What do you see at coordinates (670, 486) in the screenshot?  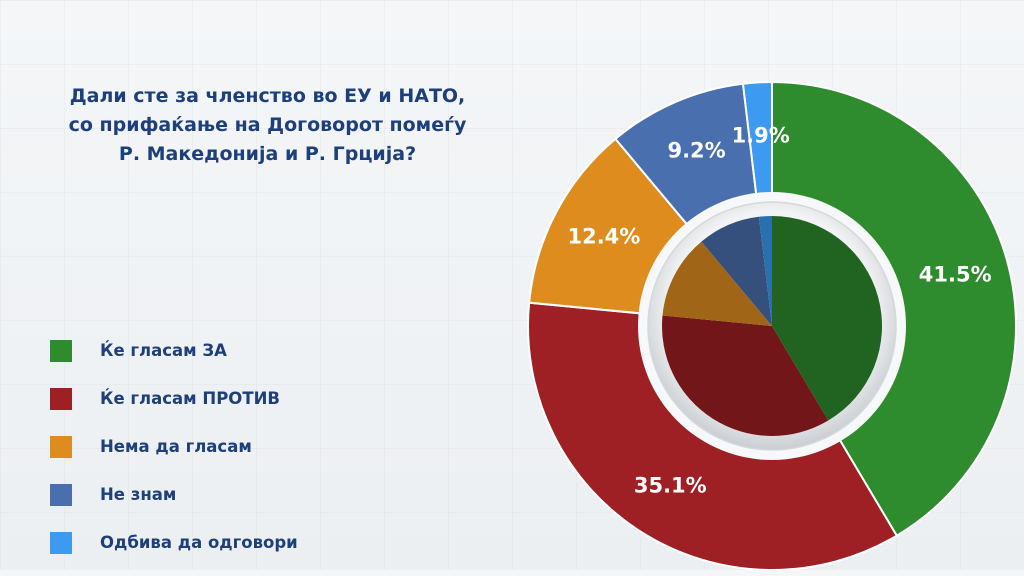 I see `value-label-protiv: 35.1%` at bounding box center [670, 486].